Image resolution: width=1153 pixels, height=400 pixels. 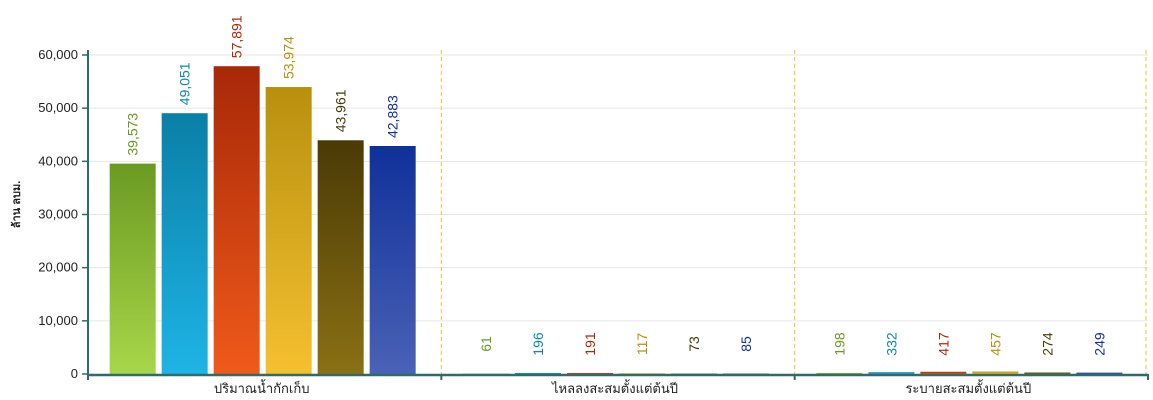 I want to click on data-label: 457, so click(x=995, y=344).